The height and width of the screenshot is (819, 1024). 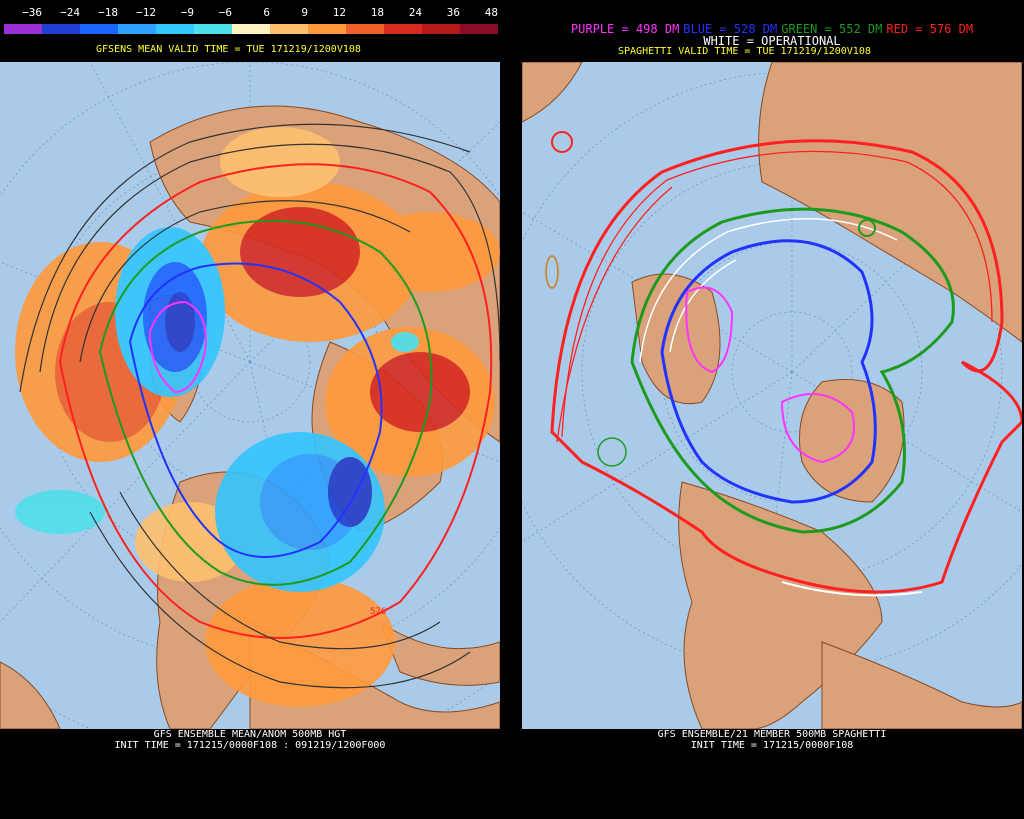 I want to click on colorbar-tick-label: 36, so click(x=453, y=12).